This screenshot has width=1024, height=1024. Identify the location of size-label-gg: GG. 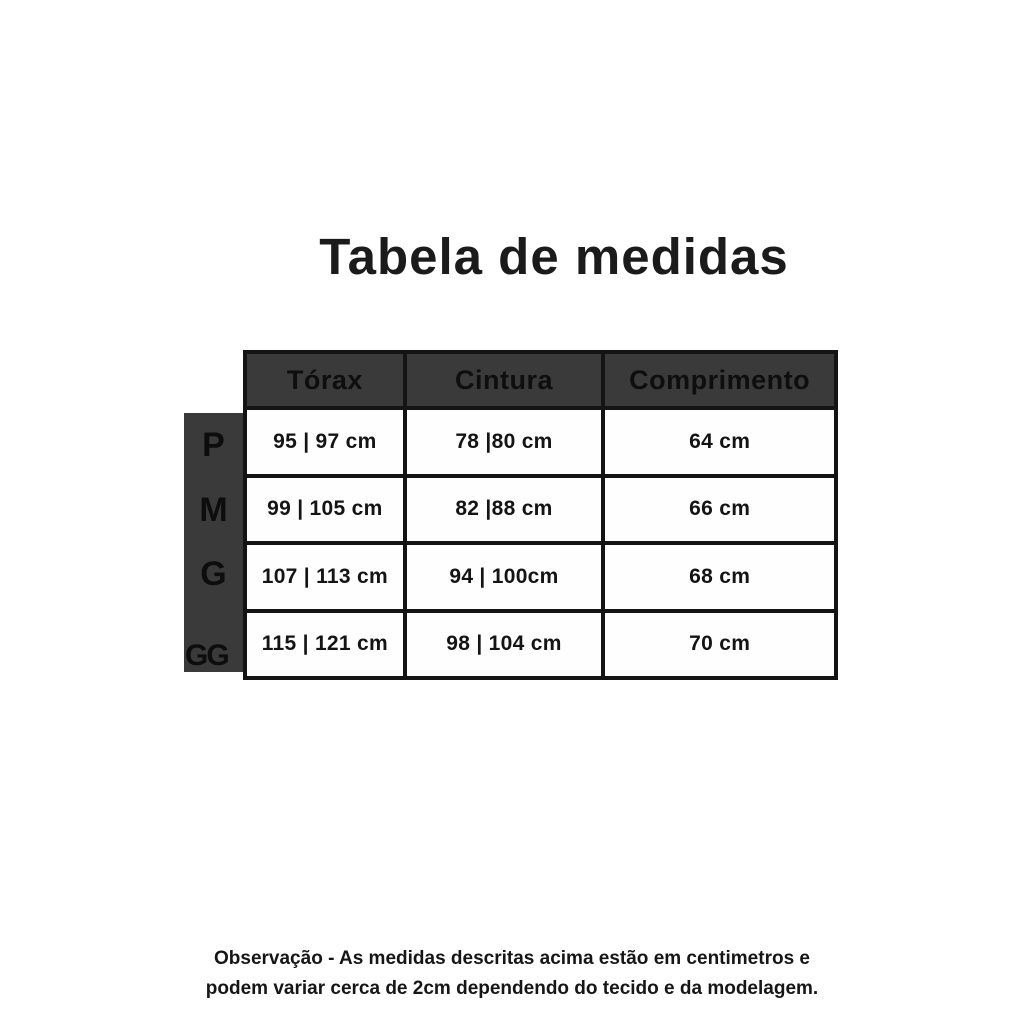
(207, 655).